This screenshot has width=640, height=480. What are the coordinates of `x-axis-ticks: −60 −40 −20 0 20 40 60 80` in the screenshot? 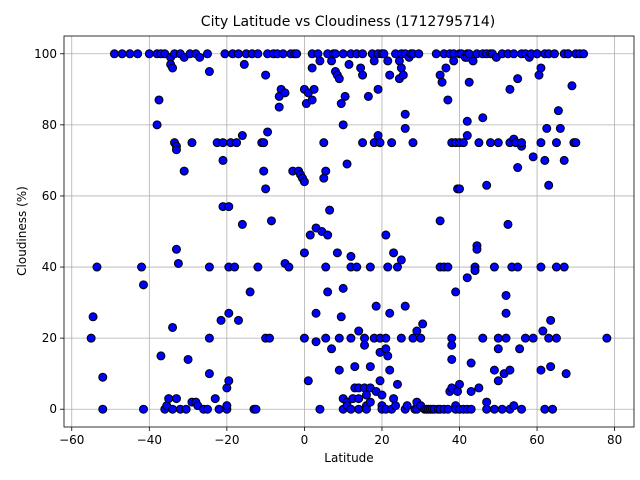 It's located at (340, 437).